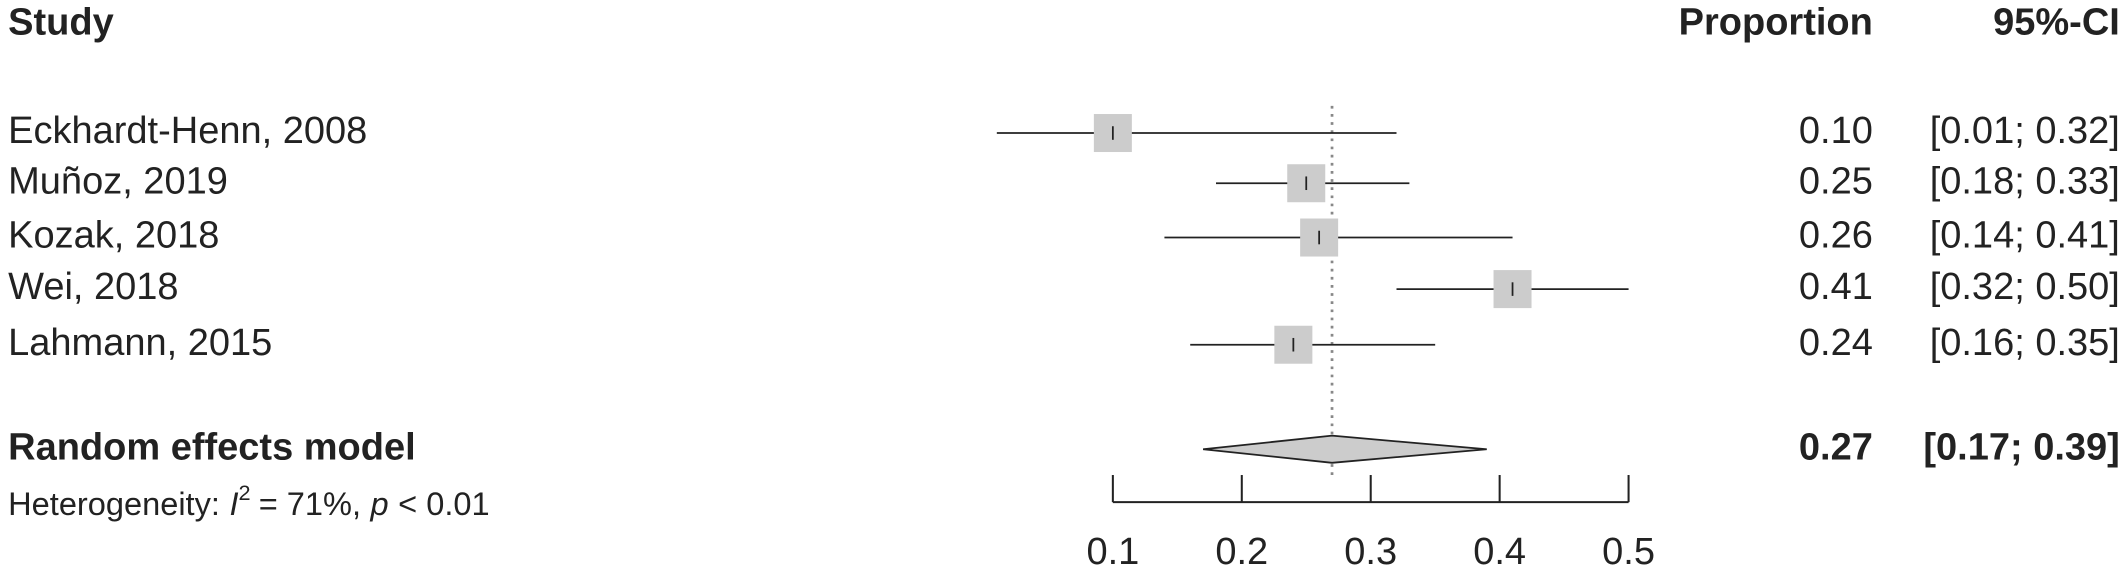 The height and width of the screenshot is (579, 2128). Describe the element at coordinates (2025, 343) in the screenshot. I see `ci-label: [0.16; 0.35]` at that location.